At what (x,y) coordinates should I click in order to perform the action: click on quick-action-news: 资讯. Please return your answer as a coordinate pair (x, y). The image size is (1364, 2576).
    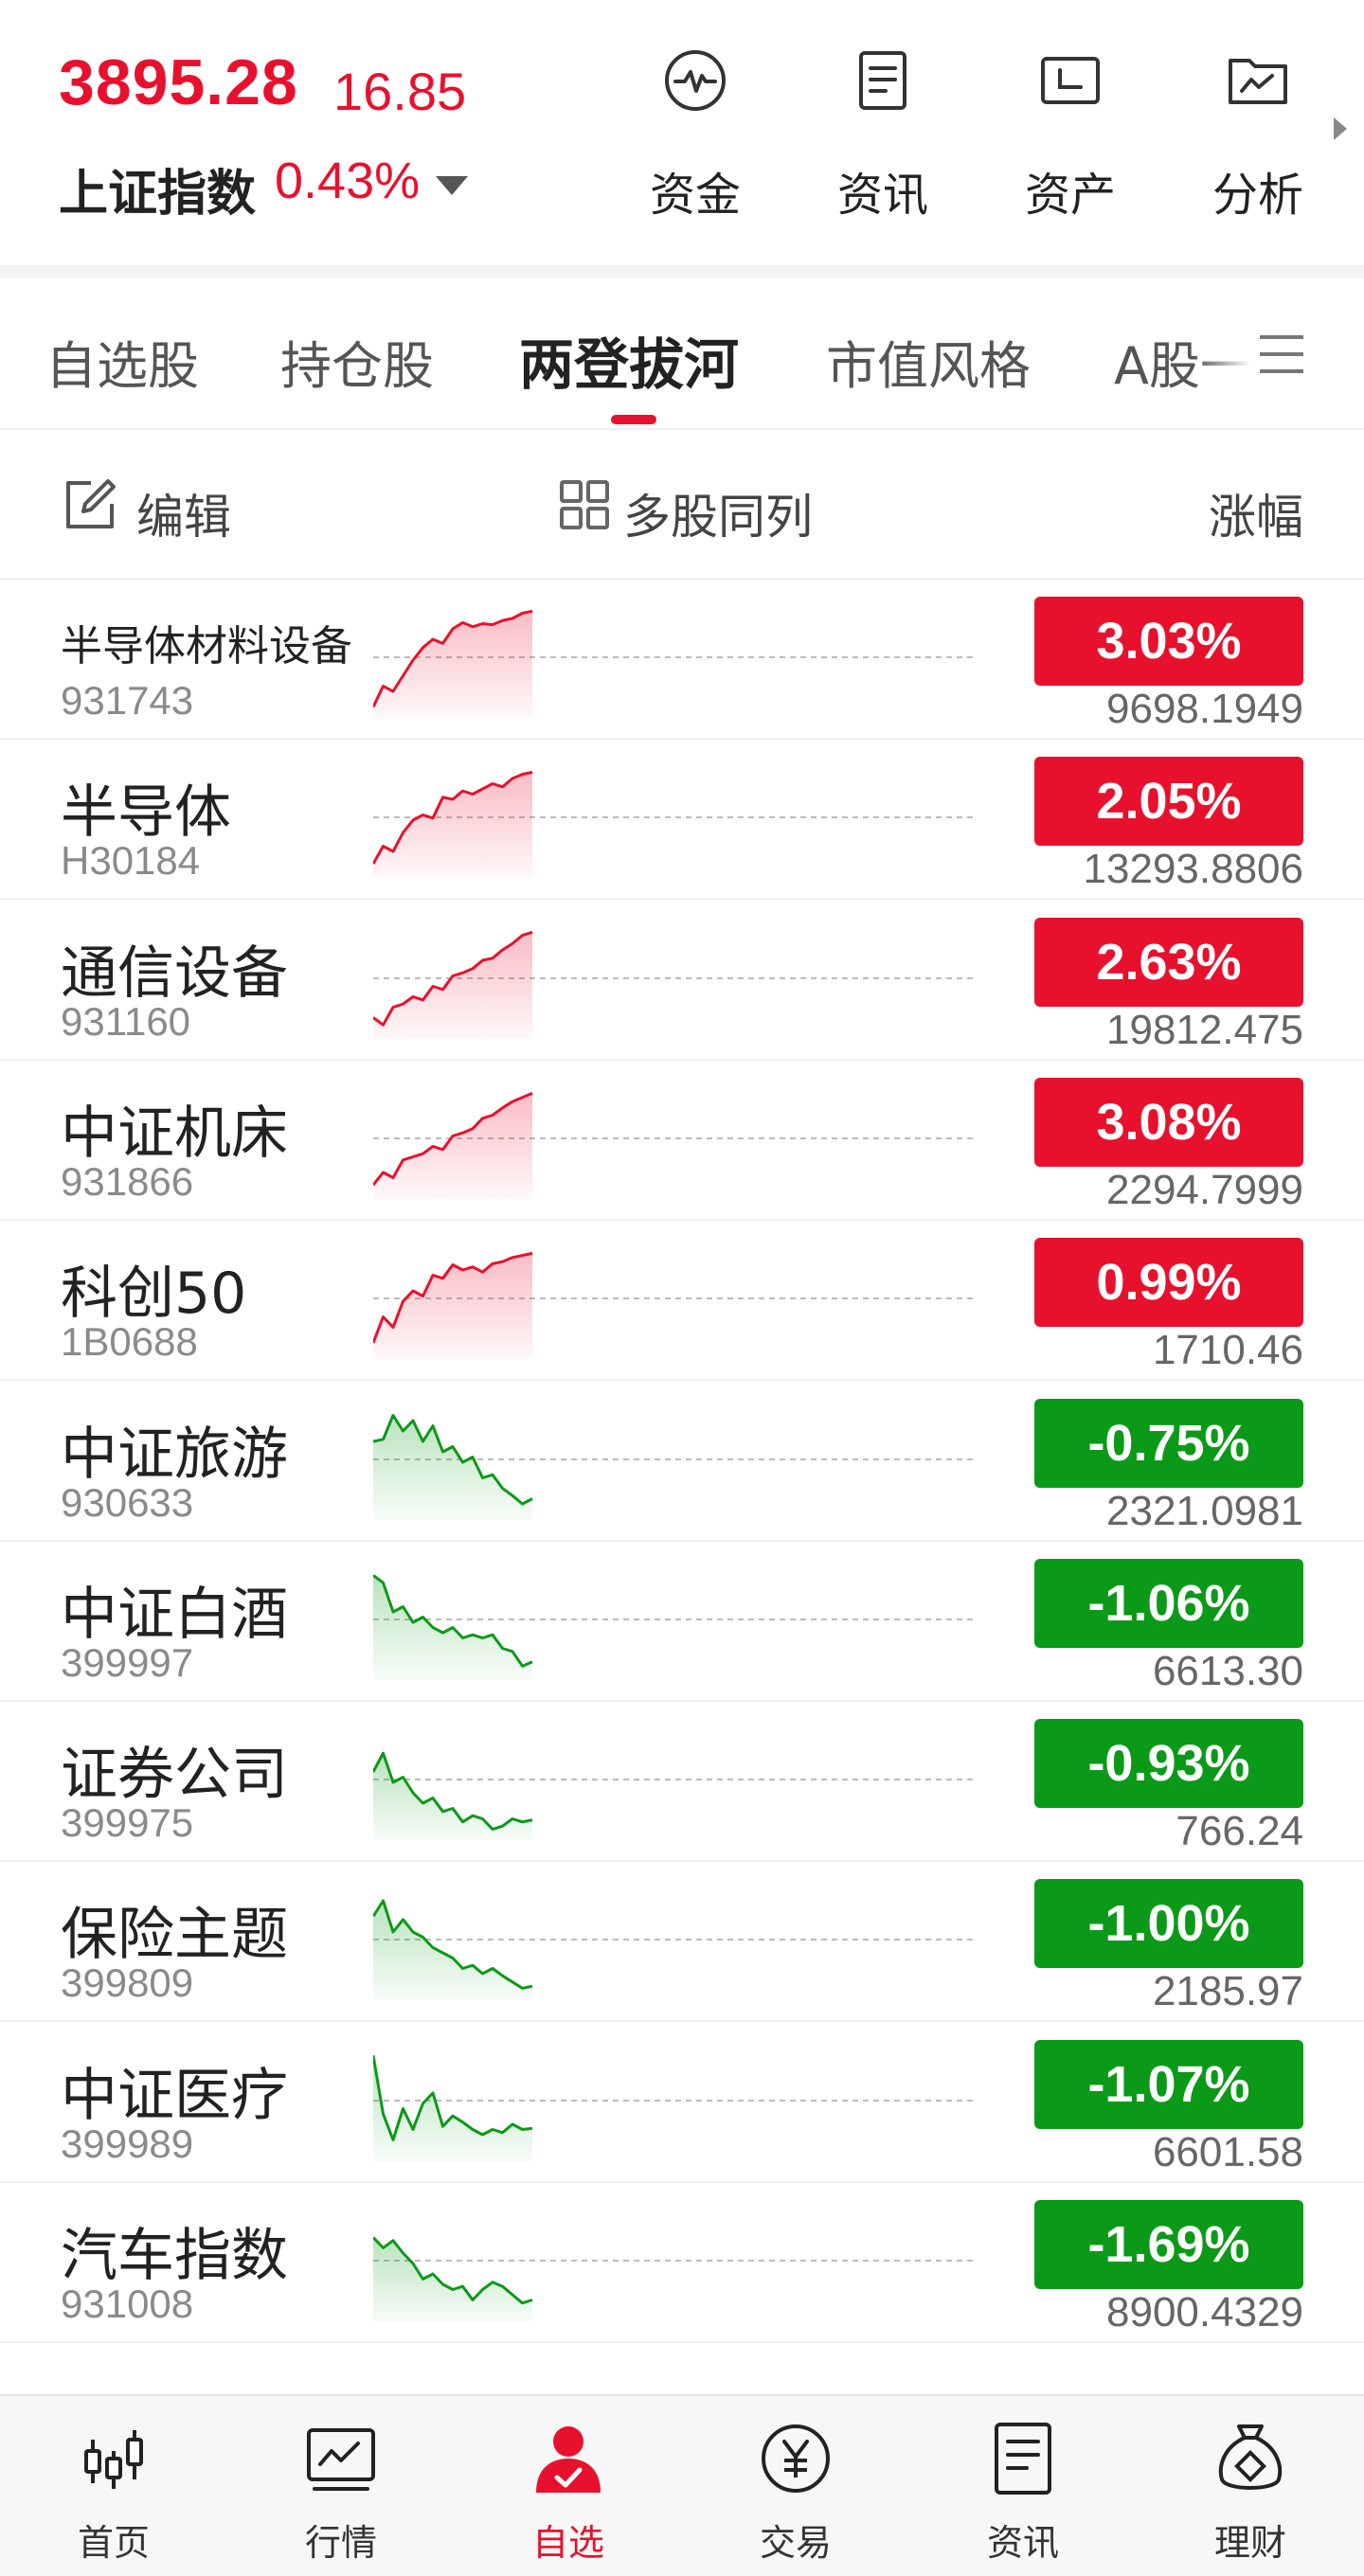
    Looking at the image, I should click on (883, 135).